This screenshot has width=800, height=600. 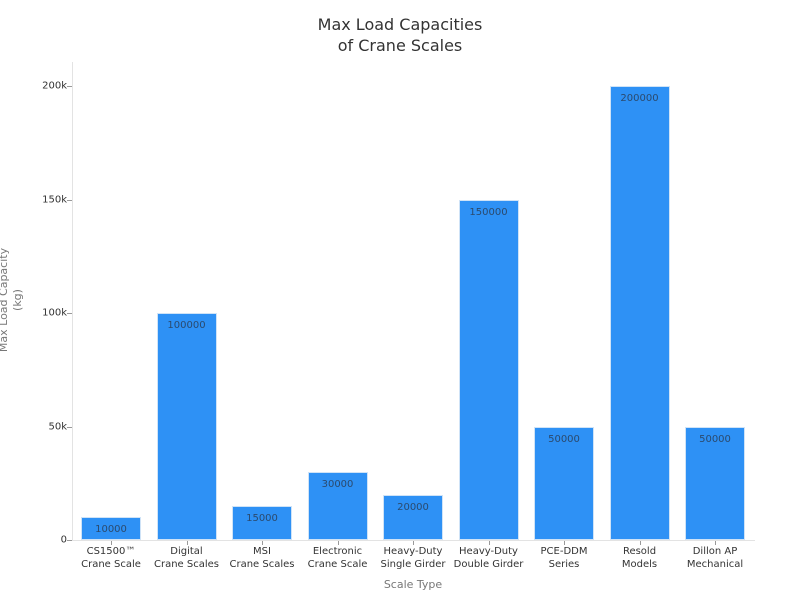 What do you see at coordinates (564, 564) in the screenshot?
I see `x-tick-label-line: Series` at bounding box center [564, 564].